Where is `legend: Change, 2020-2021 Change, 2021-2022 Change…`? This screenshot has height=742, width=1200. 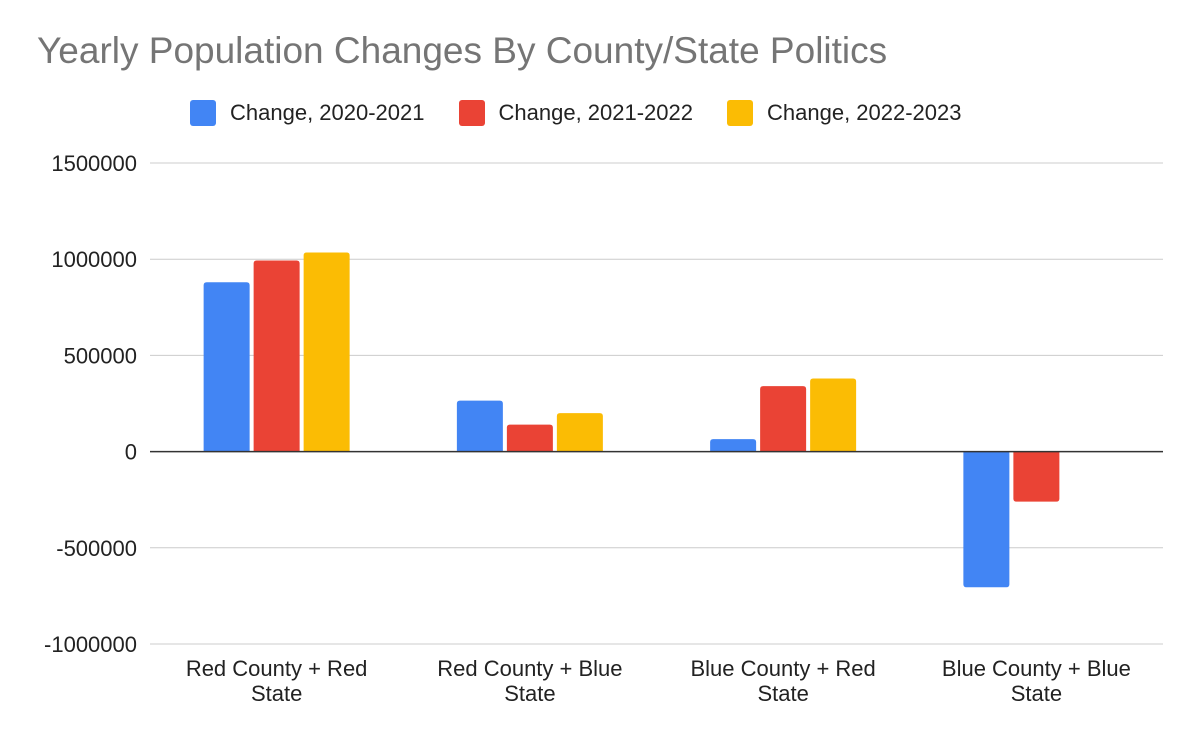 legend: Change, 2020-2021 Change, 2021-2022 Change… is located at coordinates (593, 113).